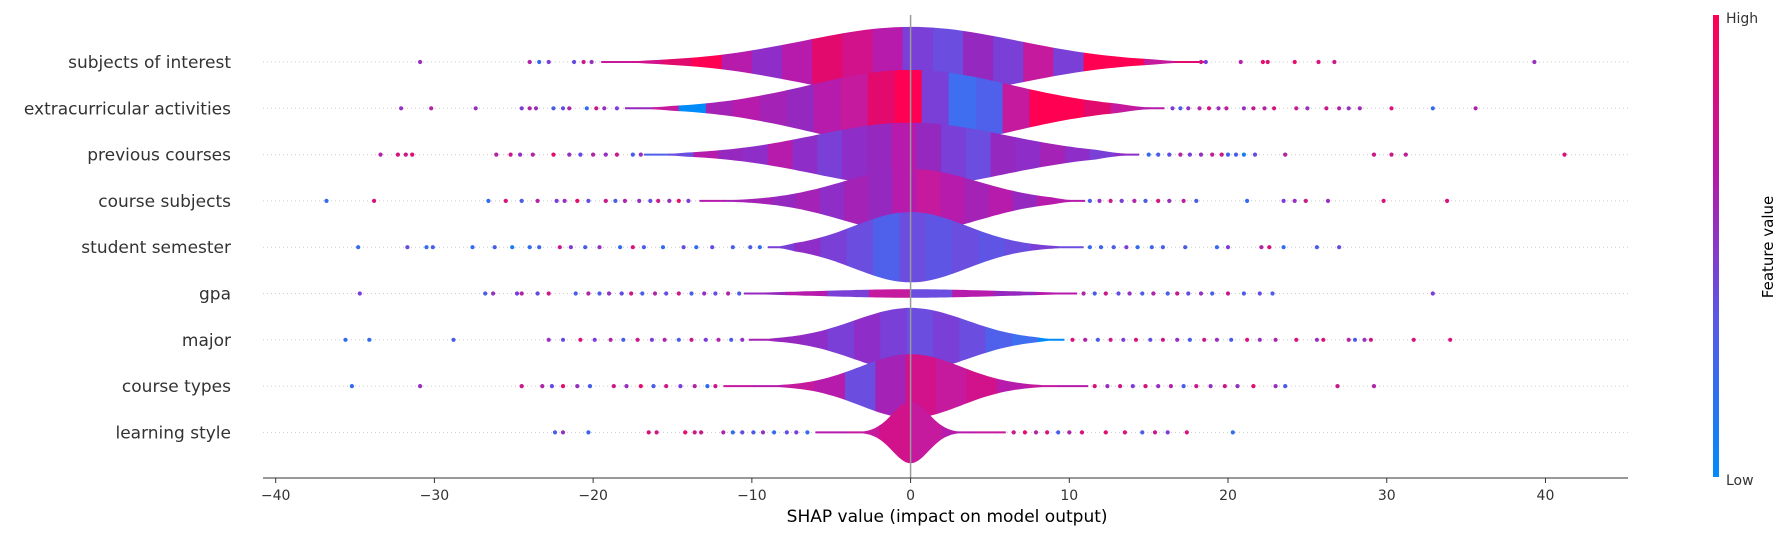  What do you see at coordinates (1546, 496) in the screenshot?
I see `x-tick-label: 40` at bounding box center [1546, 496].